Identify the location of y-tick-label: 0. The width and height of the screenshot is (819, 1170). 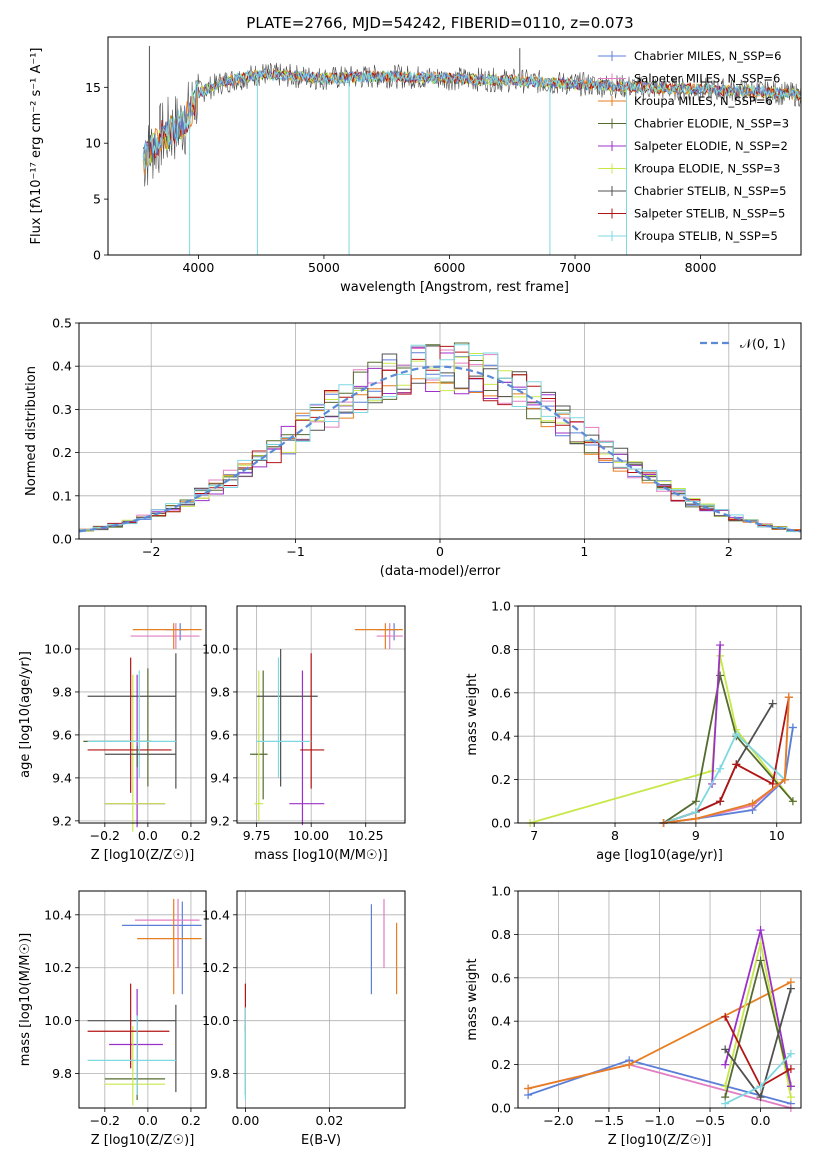
(97, 255).